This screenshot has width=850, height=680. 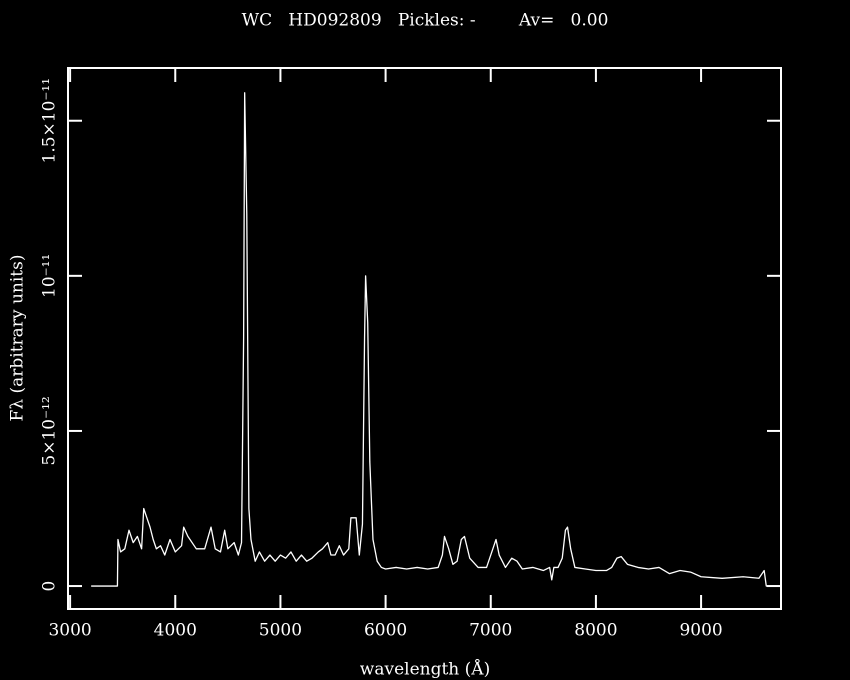 What do you see at coordinates (425, 669) in the screenshot?
I see `x-axis-label: wavelength (Å)` at bounding box center [425, 669].